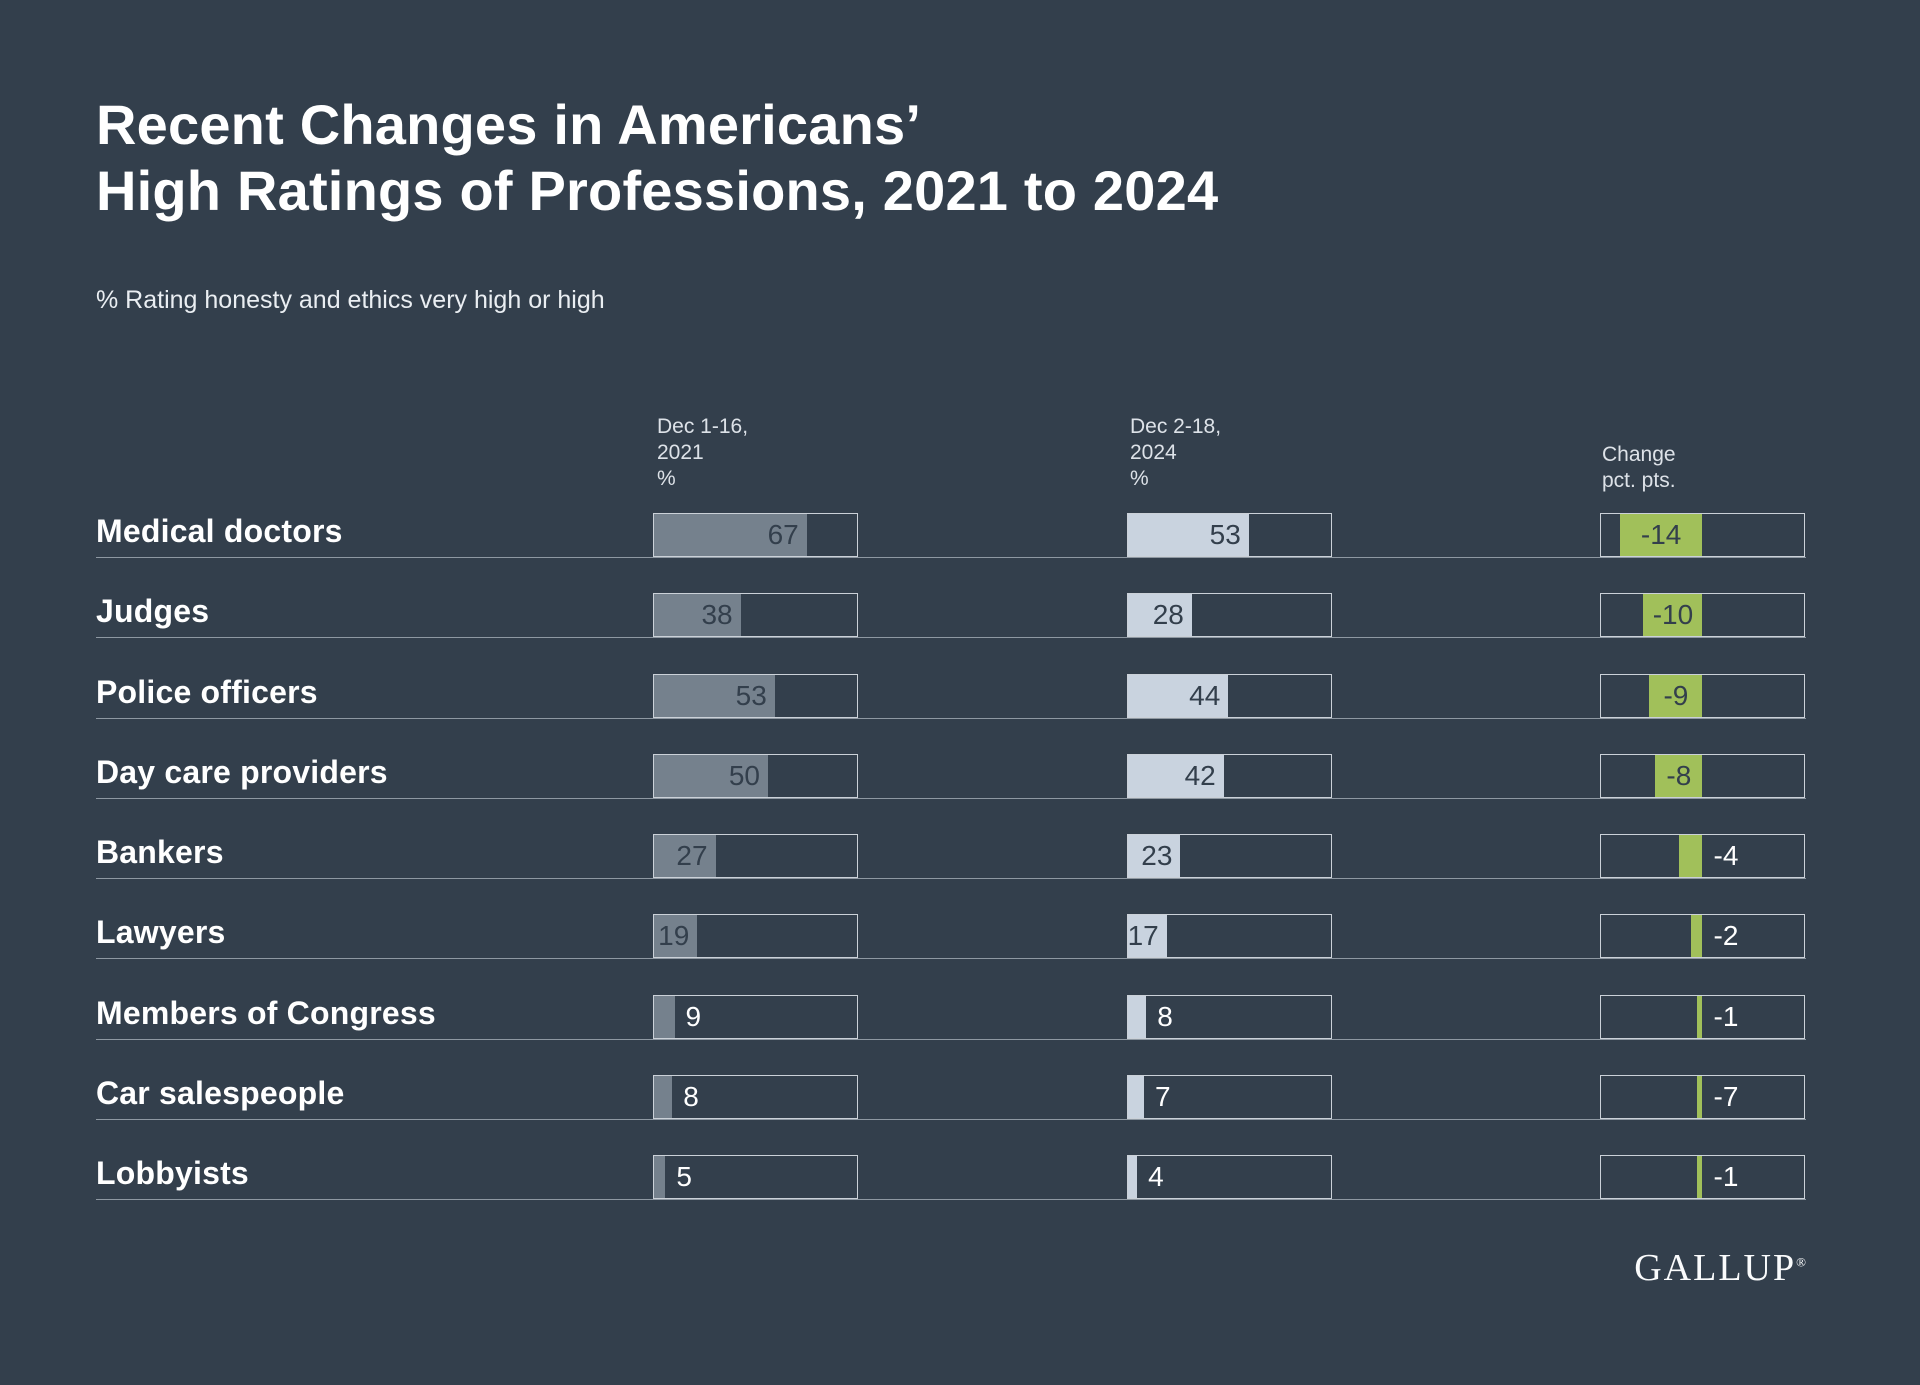  I want to click on bar-change: -8, so click(1702, 776).